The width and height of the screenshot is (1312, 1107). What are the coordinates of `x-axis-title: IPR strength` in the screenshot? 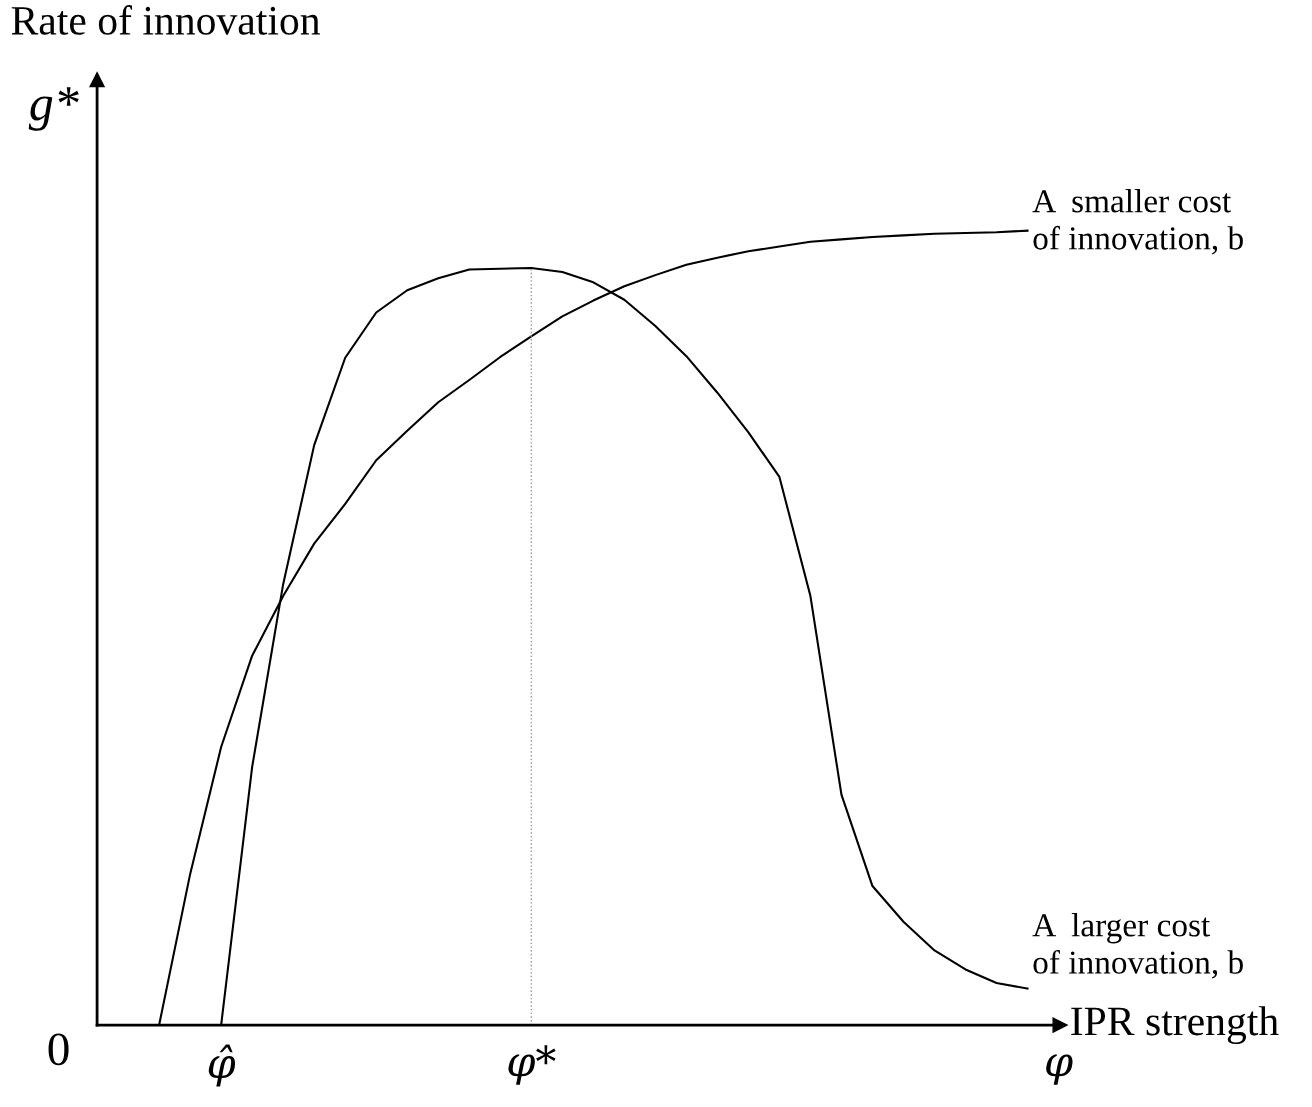 It's located at (1175, 1025).